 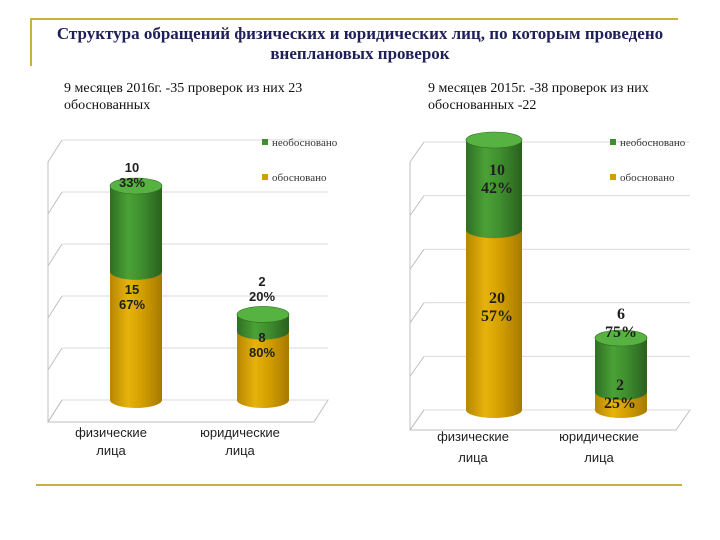 What do you see at coordinates (354, 19) in the screenshot?
I see `frame-top-line` at bounding box center [354, 19].